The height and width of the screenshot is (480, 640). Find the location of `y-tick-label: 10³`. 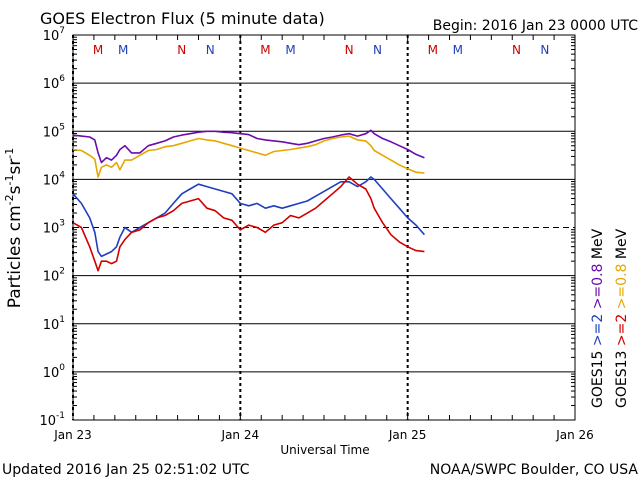

y-tick-label: 10³ is located at coordinates (54, 228).